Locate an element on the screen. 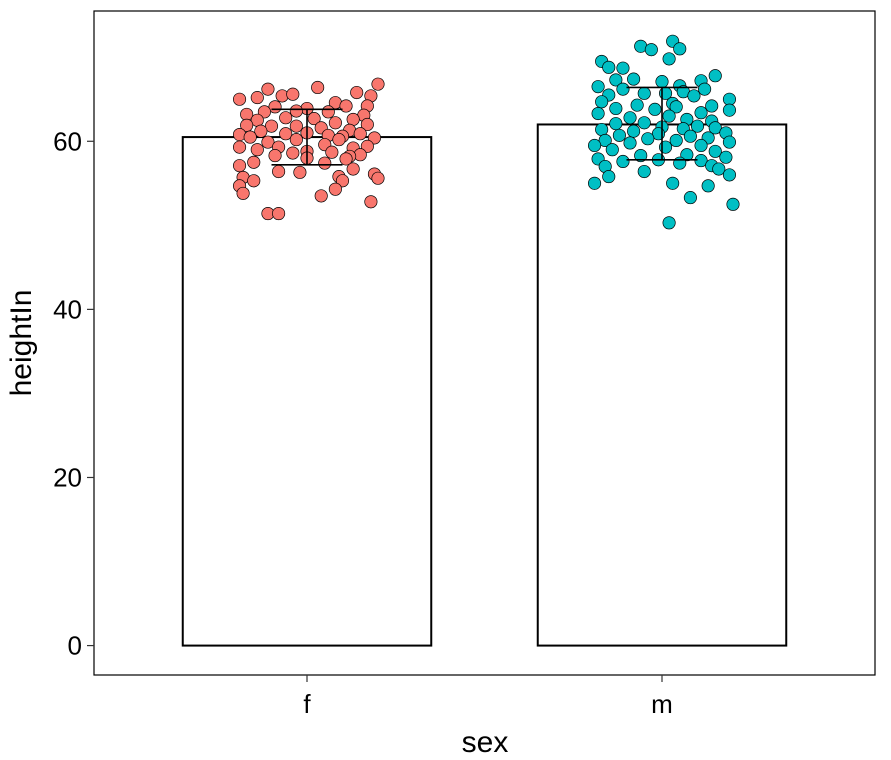 The image size is (891, 760). y-tick-label: 20 is located at coordinates (67, 477).